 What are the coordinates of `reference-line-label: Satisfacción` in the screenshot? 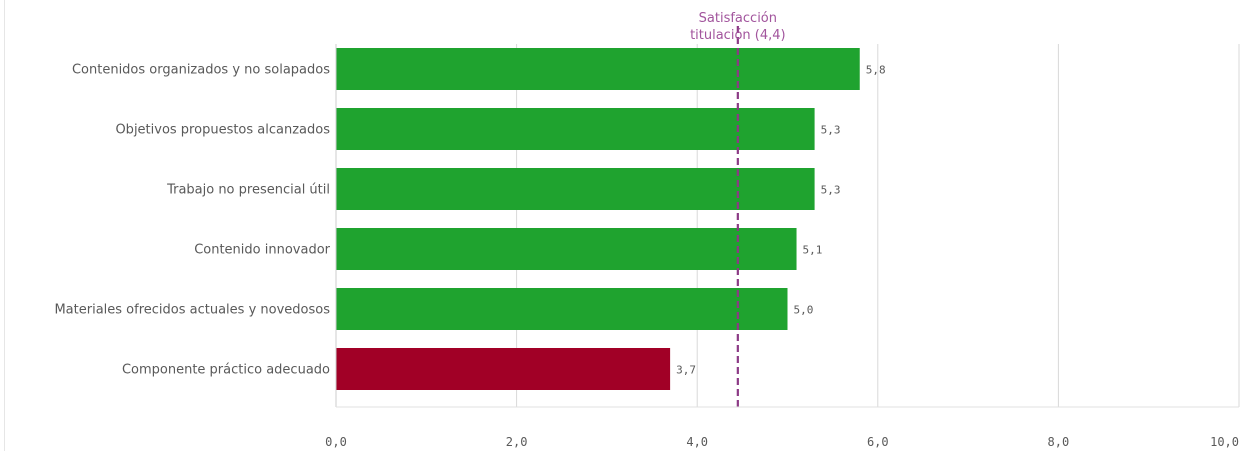 It's located at (738, 18).